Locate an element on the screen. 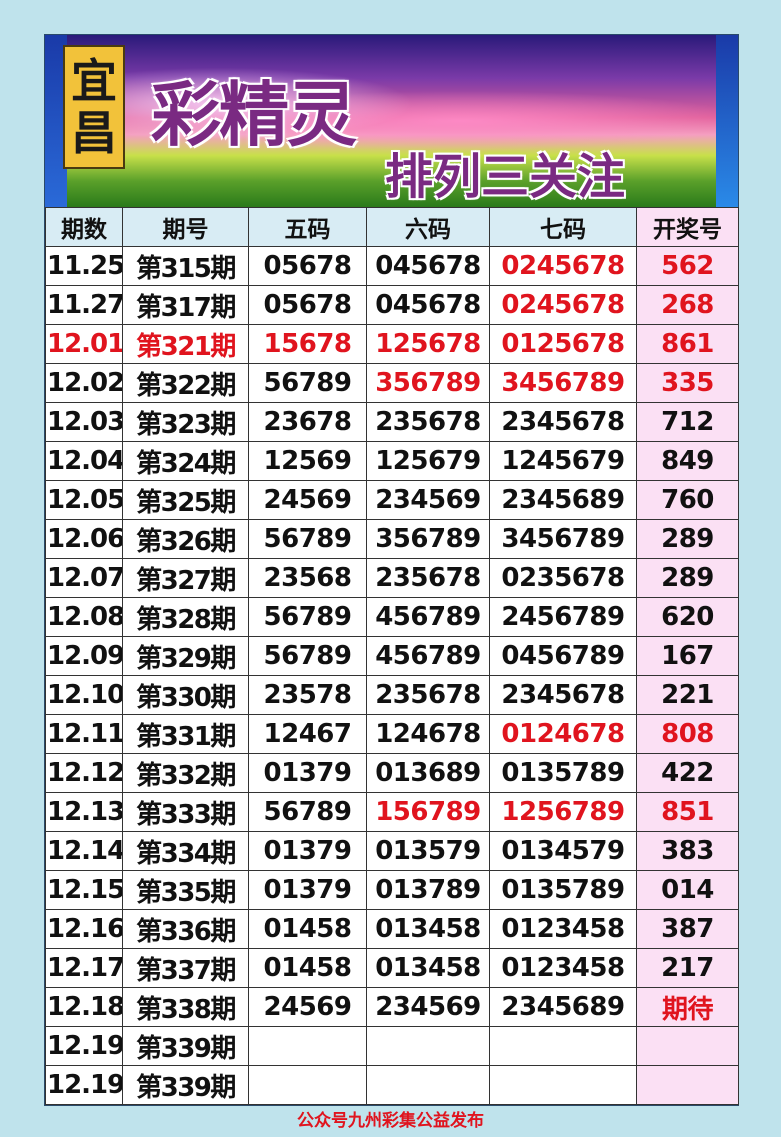 The width and height of the screenshot is (781, 1137). date-cell: 12.12 is located at coordinates (84, 773).